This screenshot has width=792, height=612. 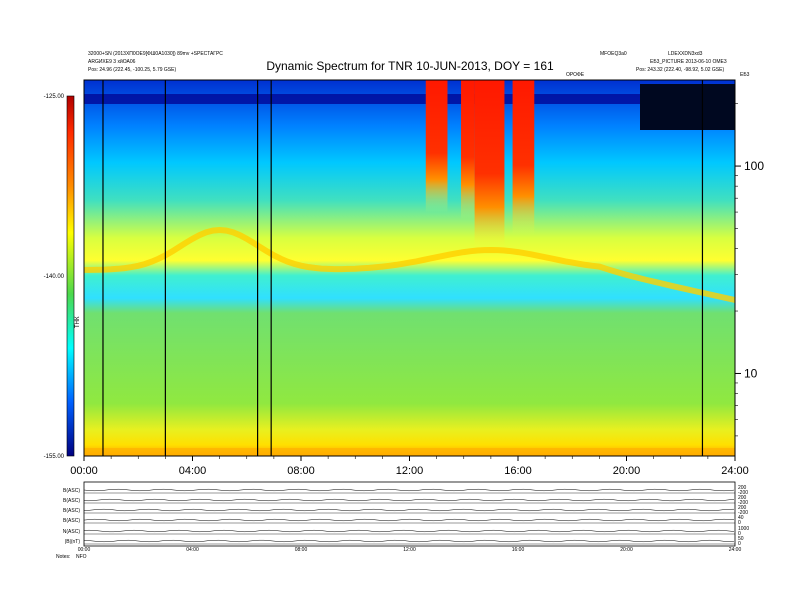 What do you see at coordinates (743, 529) in the screenshot?
I see `lower-right-label: 1000` at bounding box center [743, 529].